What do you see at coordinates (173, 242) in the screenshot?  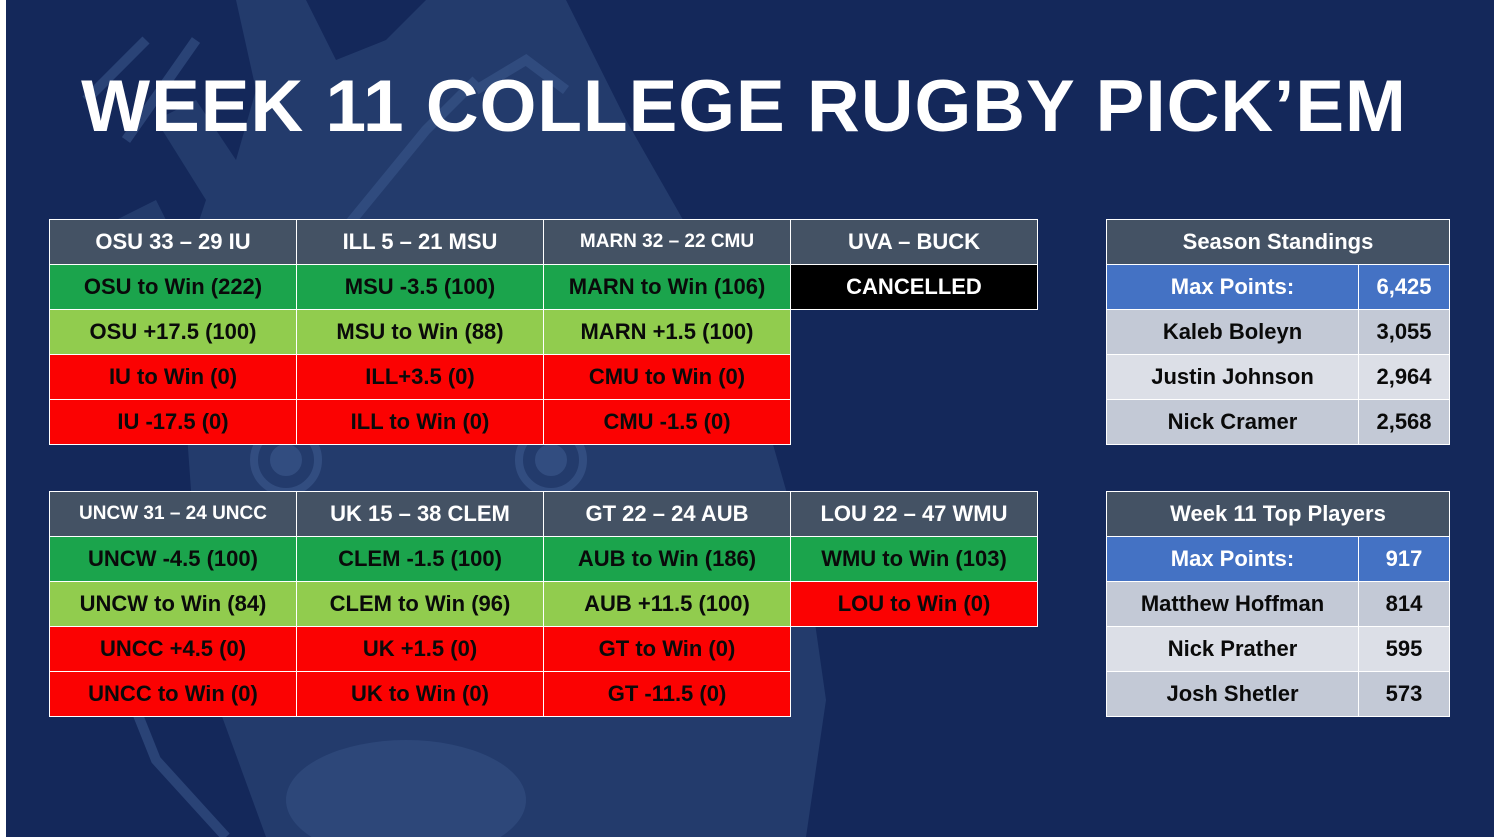 I see `game-header: OSU 33 – 29 IU` at bounding box center [173, 242].